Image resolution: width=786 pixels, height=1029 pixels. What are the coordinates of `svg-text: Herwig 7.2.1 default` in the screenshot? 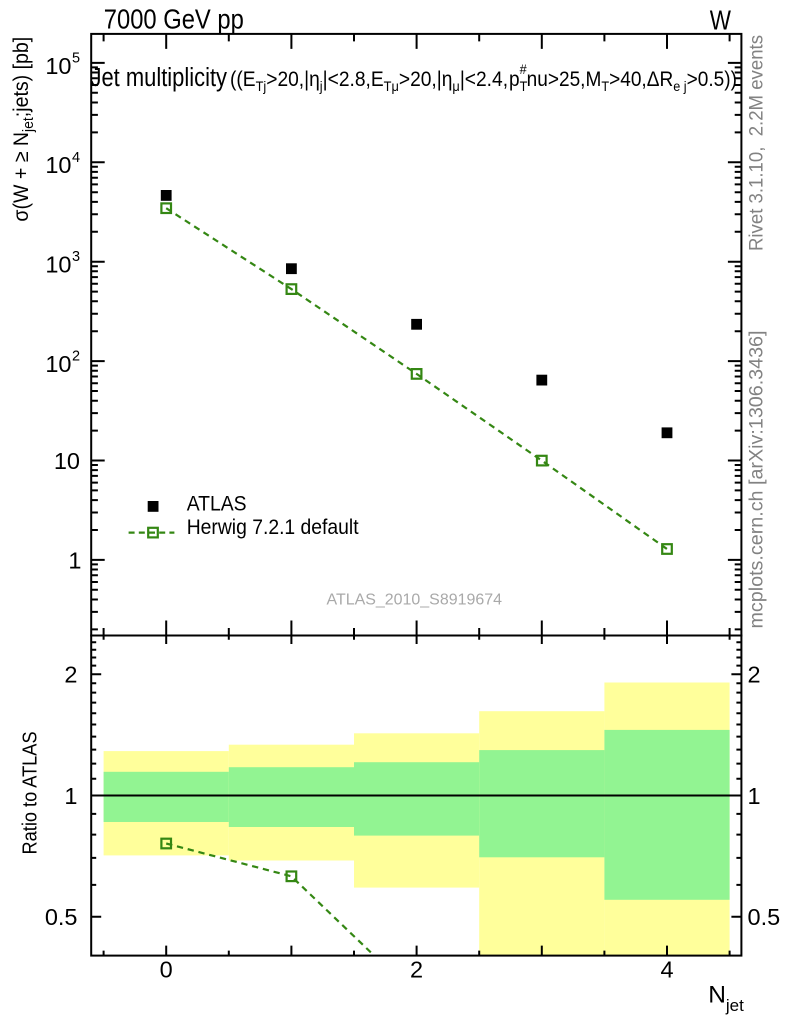 It's located at (273, 527).